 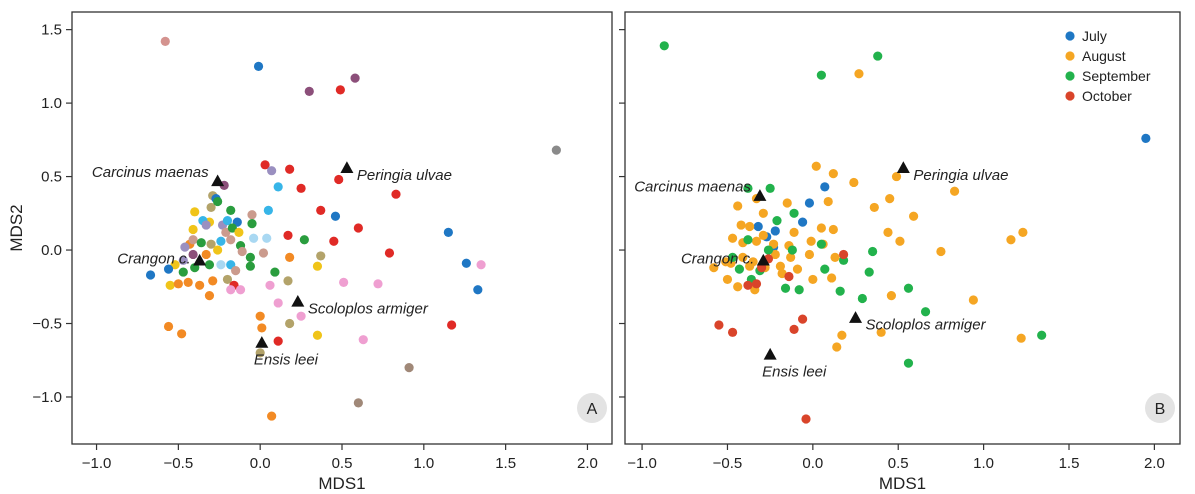 I want to click on x-tick-label: 0.0, so click(x=812, y=463).